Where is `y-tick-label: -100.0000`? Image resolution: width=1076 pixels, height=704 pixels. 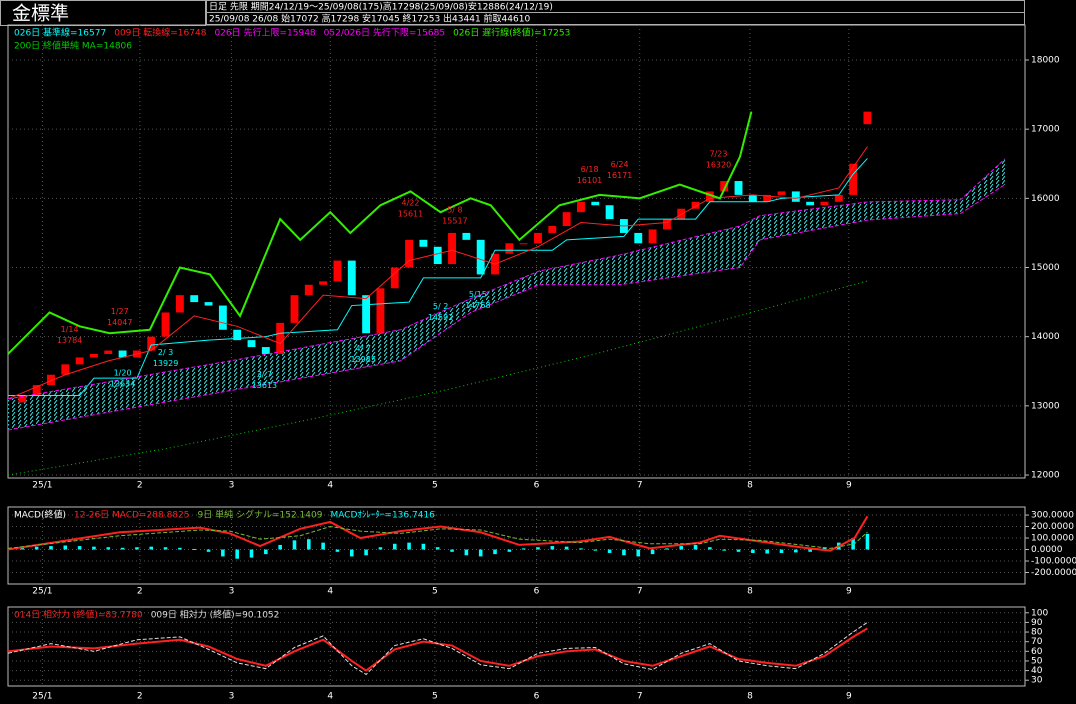 y-tick-label: -100.0000 is located at coordinates (1053, 562).